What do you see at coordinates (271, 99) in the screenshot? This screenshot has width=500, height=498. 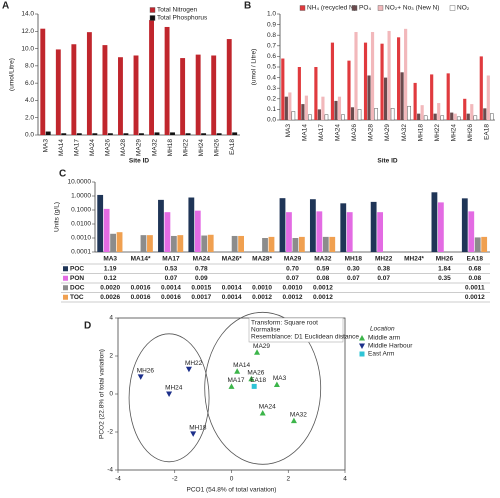 I see `y-tick-label: 0.2` at bounding box center [271, 99].